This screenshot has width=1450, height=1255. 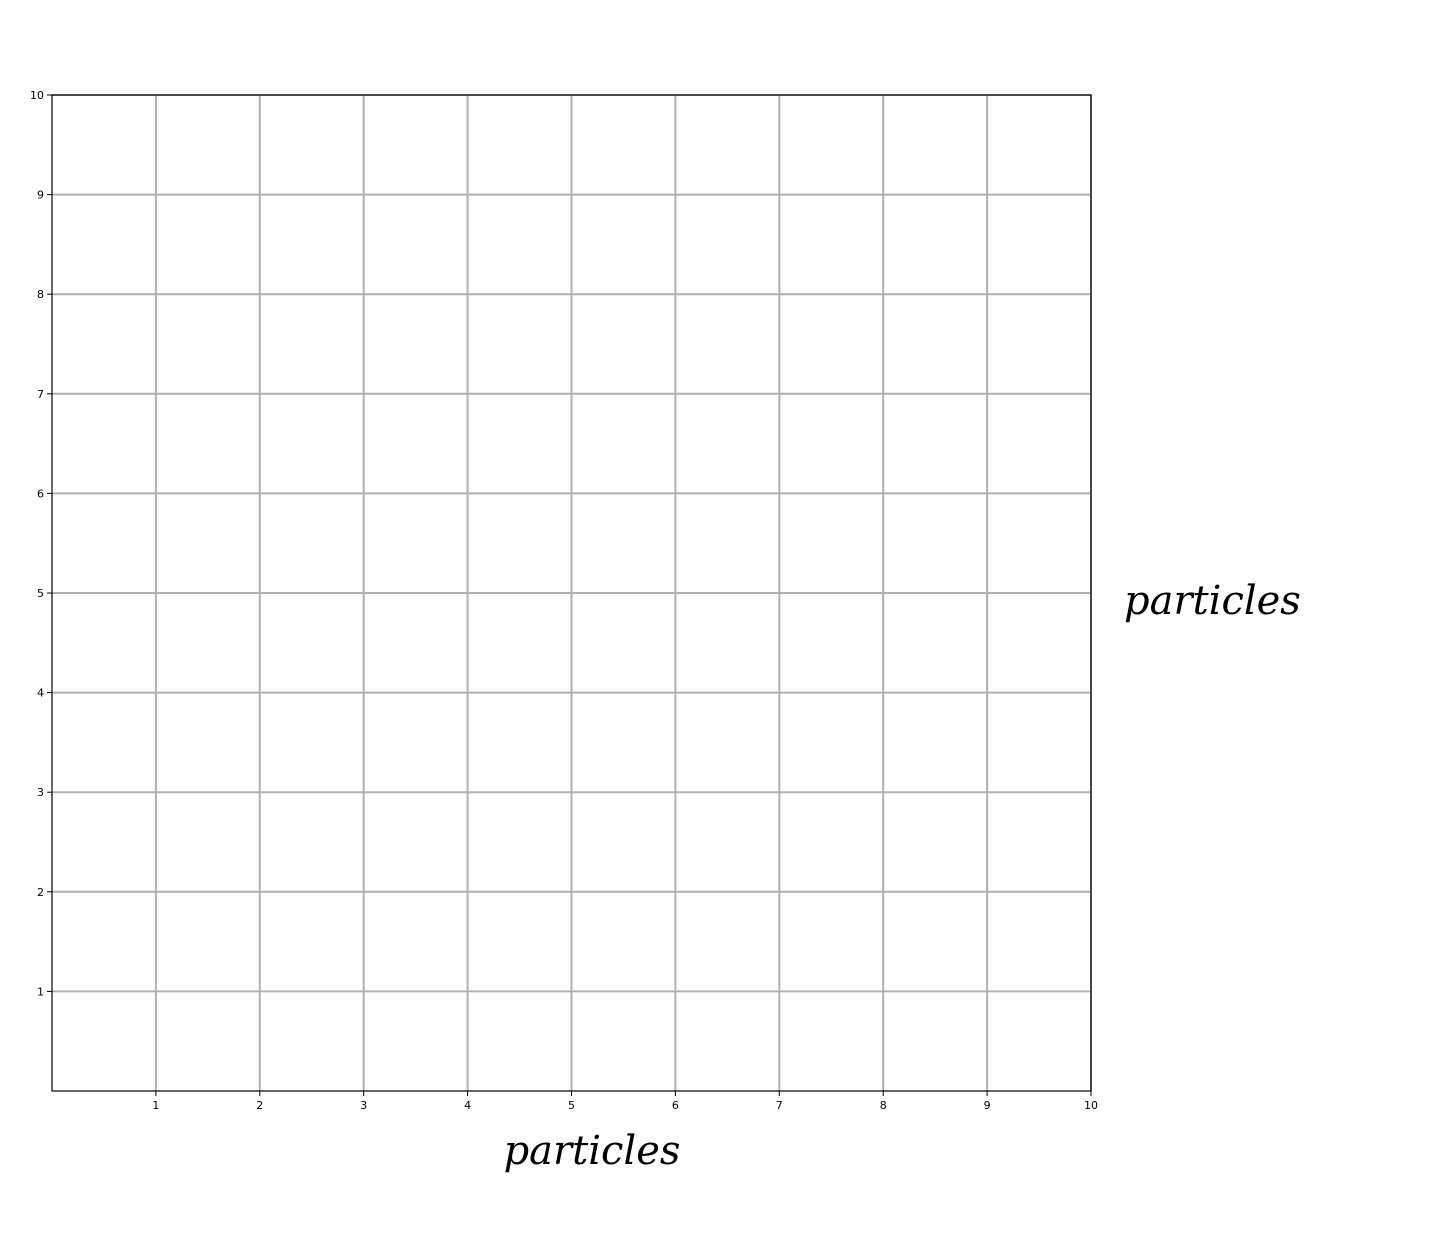 What do you see at coordinates (1091, 1105) in the screenshot?
I see `x-tick-label: 10` at bounding box center [1091, 1105].